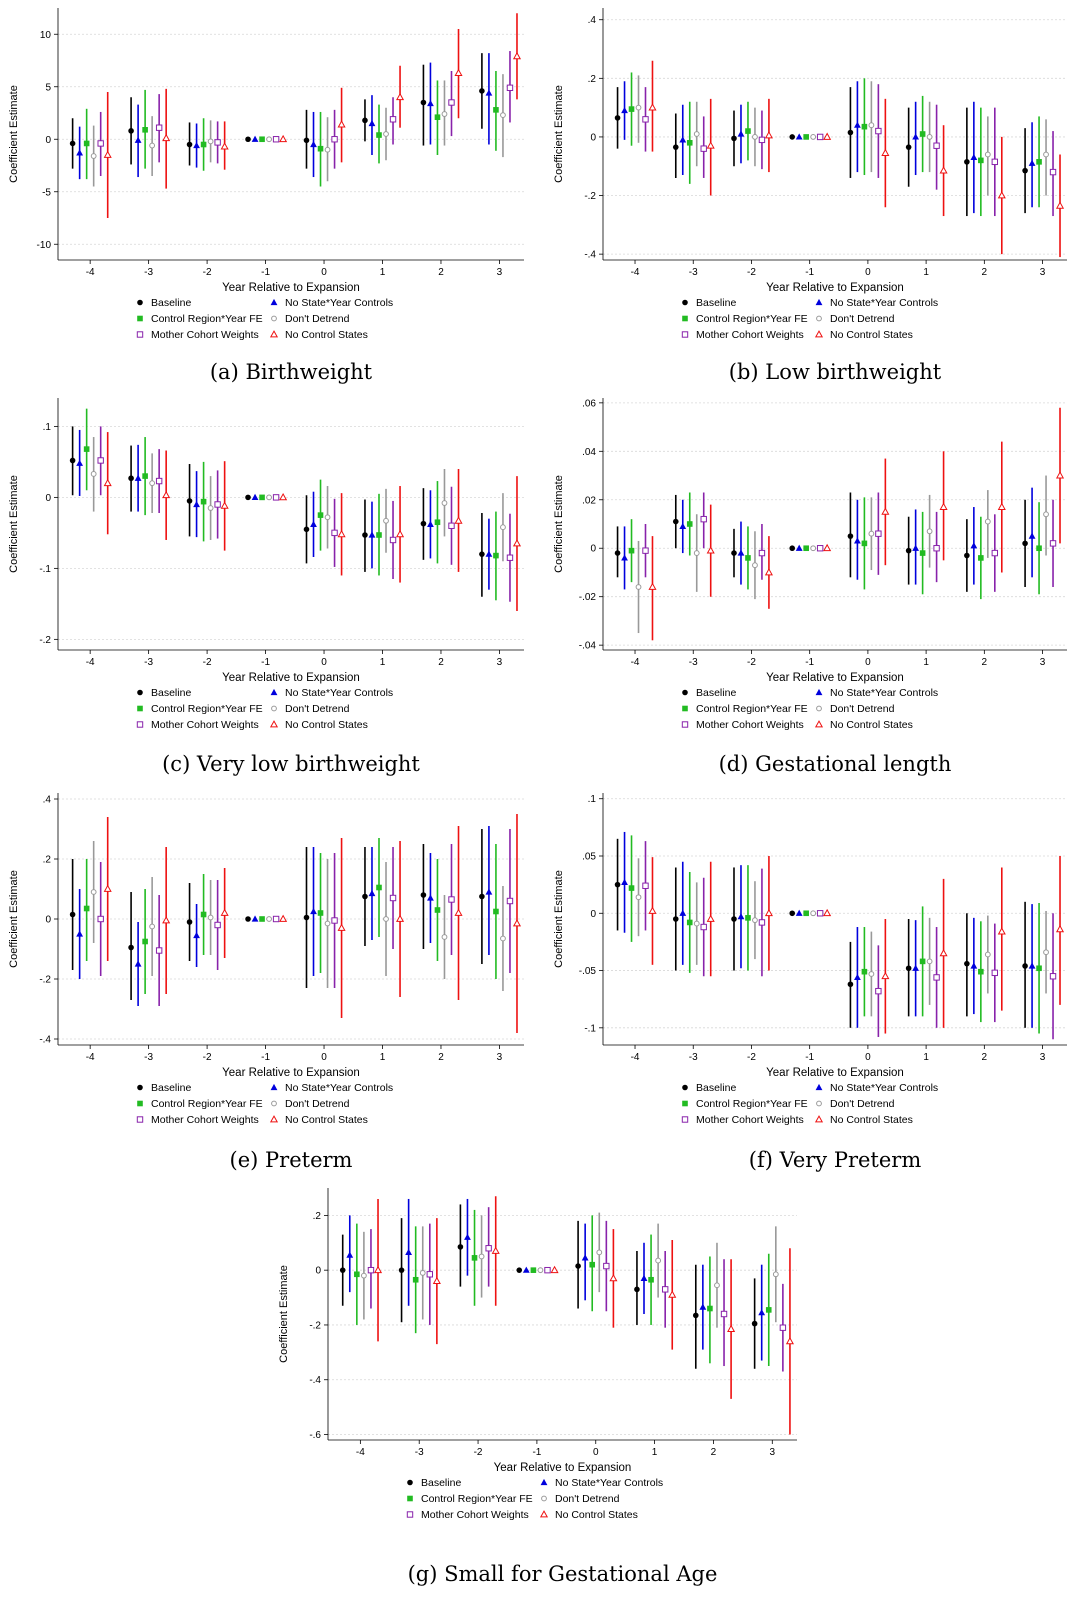 This screenshot has height=1614, width=1073. I want to click on legend-label: Don't Detrend, so click(317, 1104).